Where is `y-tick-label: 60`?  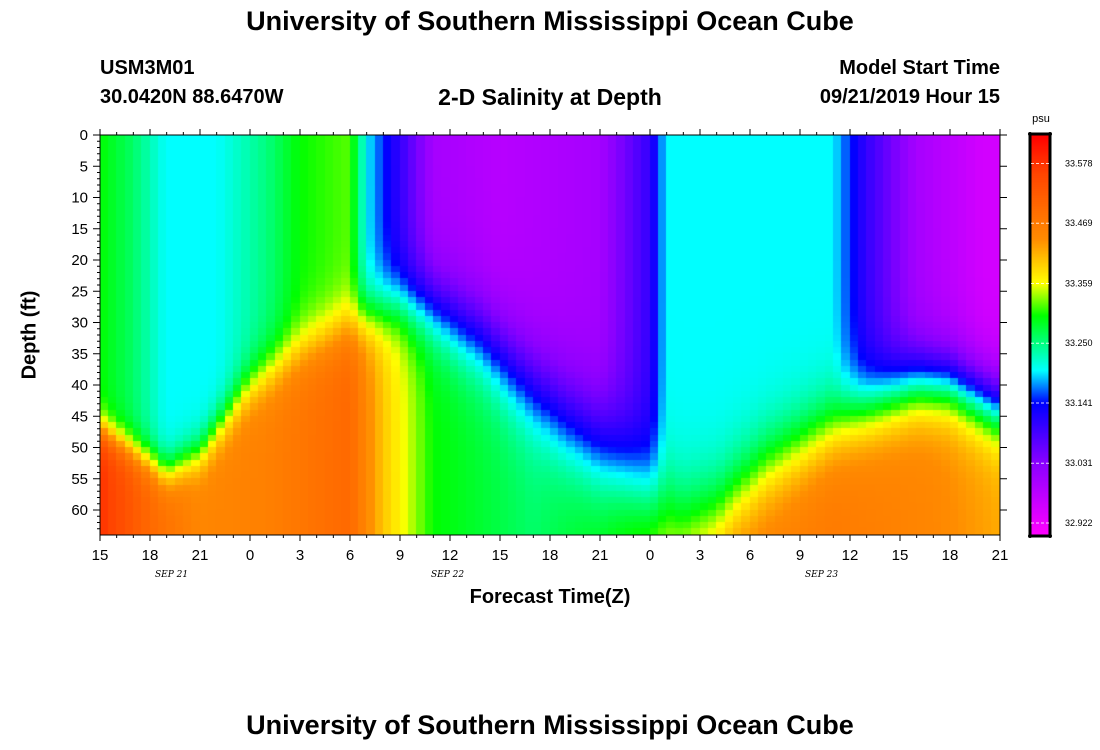
y-tick-label: 60 is located at coordinates (79, 510).